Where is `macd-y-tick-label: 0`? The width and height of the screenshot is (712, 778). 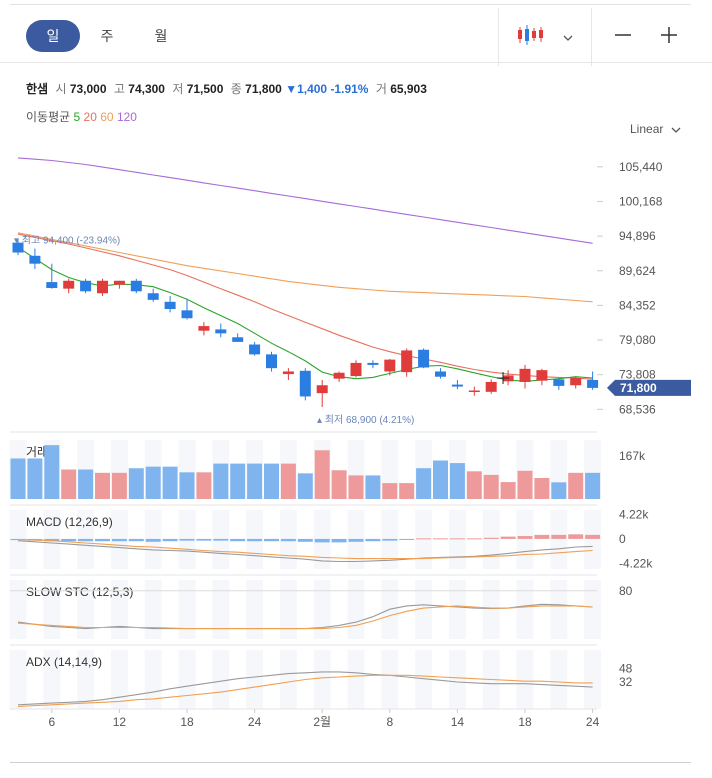
macd-y-tick-label: 0 is located at coordinates (622, 539).